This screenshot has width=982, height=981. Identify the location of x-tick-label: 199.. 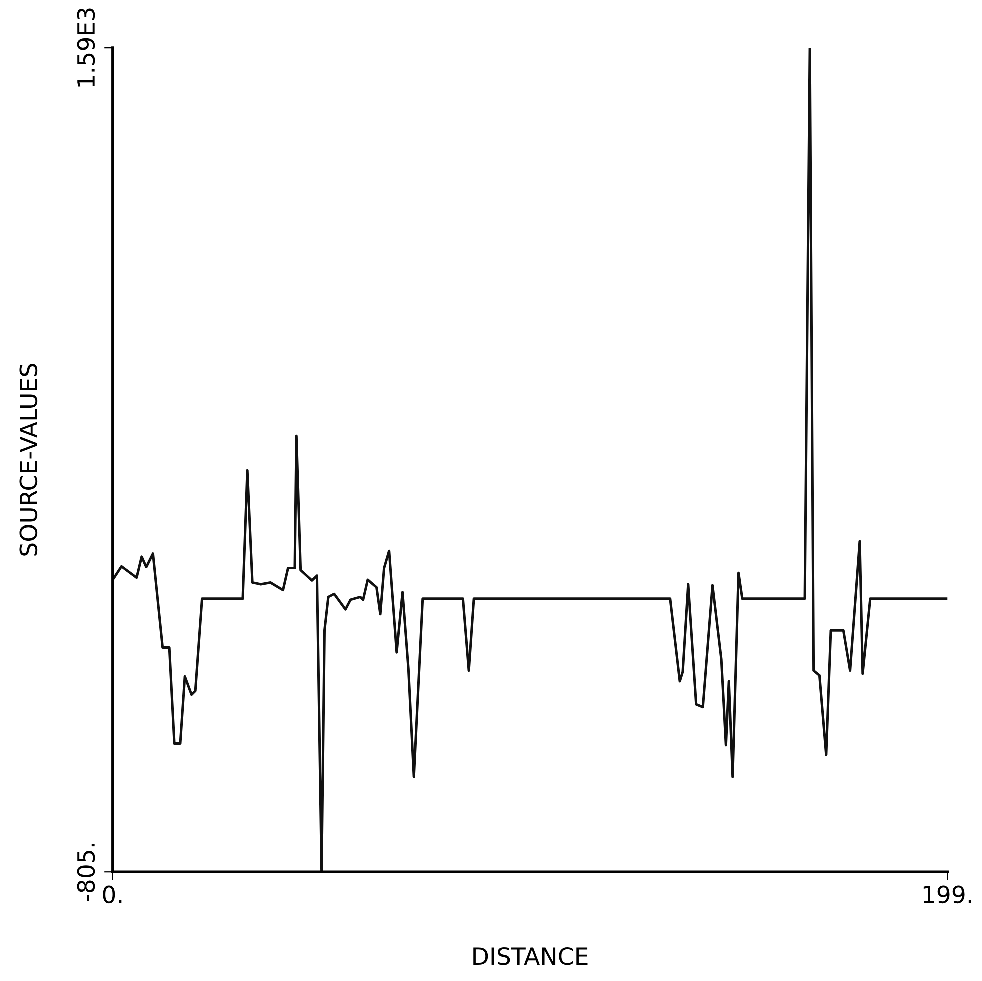
(948, 895).